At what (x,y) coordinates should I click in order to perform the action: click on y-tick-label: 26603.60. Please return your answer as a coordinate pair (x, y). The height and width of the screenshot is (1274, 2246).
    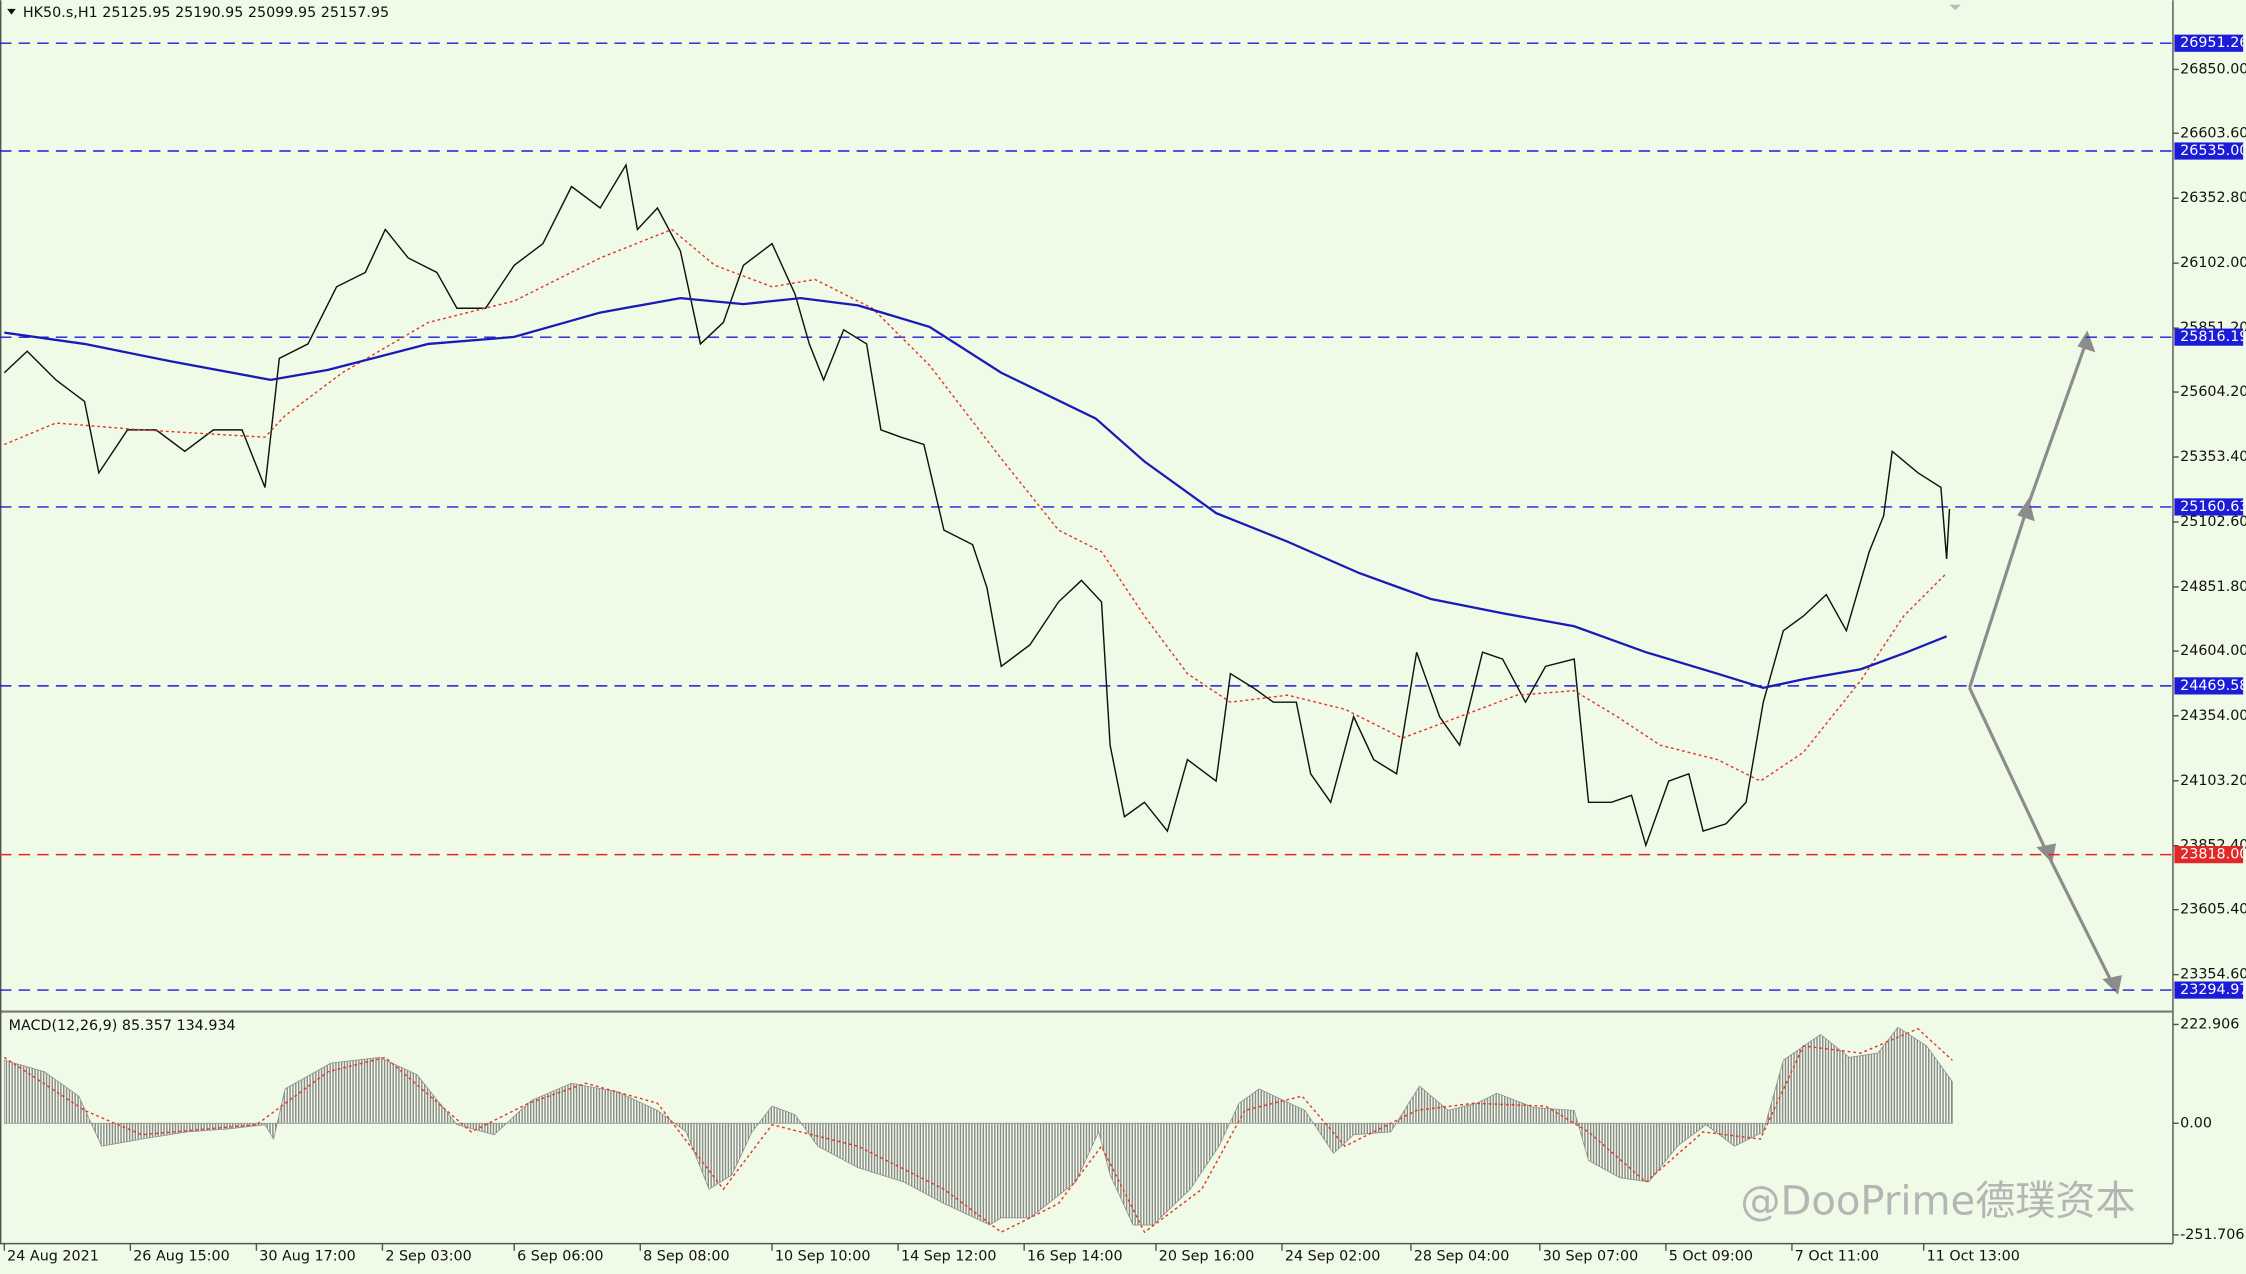
    Looking at the image, I should click on (2213, 133).